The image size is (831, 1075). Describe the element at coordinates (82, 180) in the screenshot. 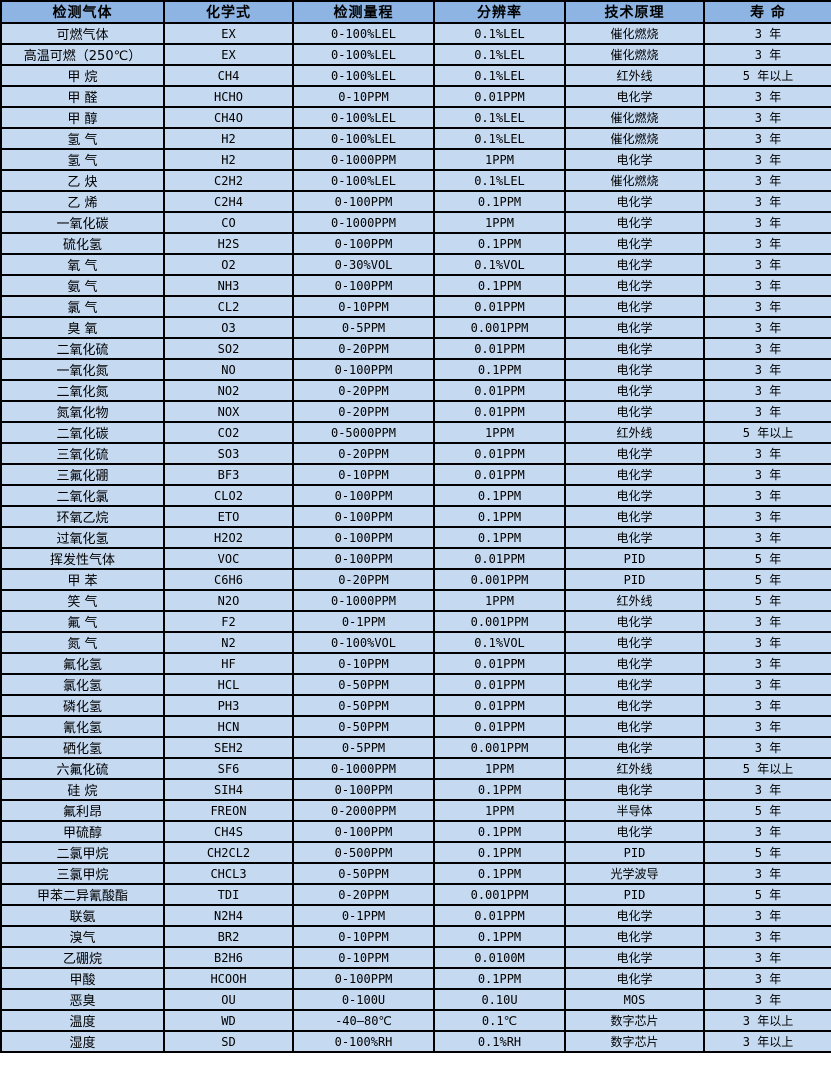

I see `cell-gas-name: 乙 炔` at that location.